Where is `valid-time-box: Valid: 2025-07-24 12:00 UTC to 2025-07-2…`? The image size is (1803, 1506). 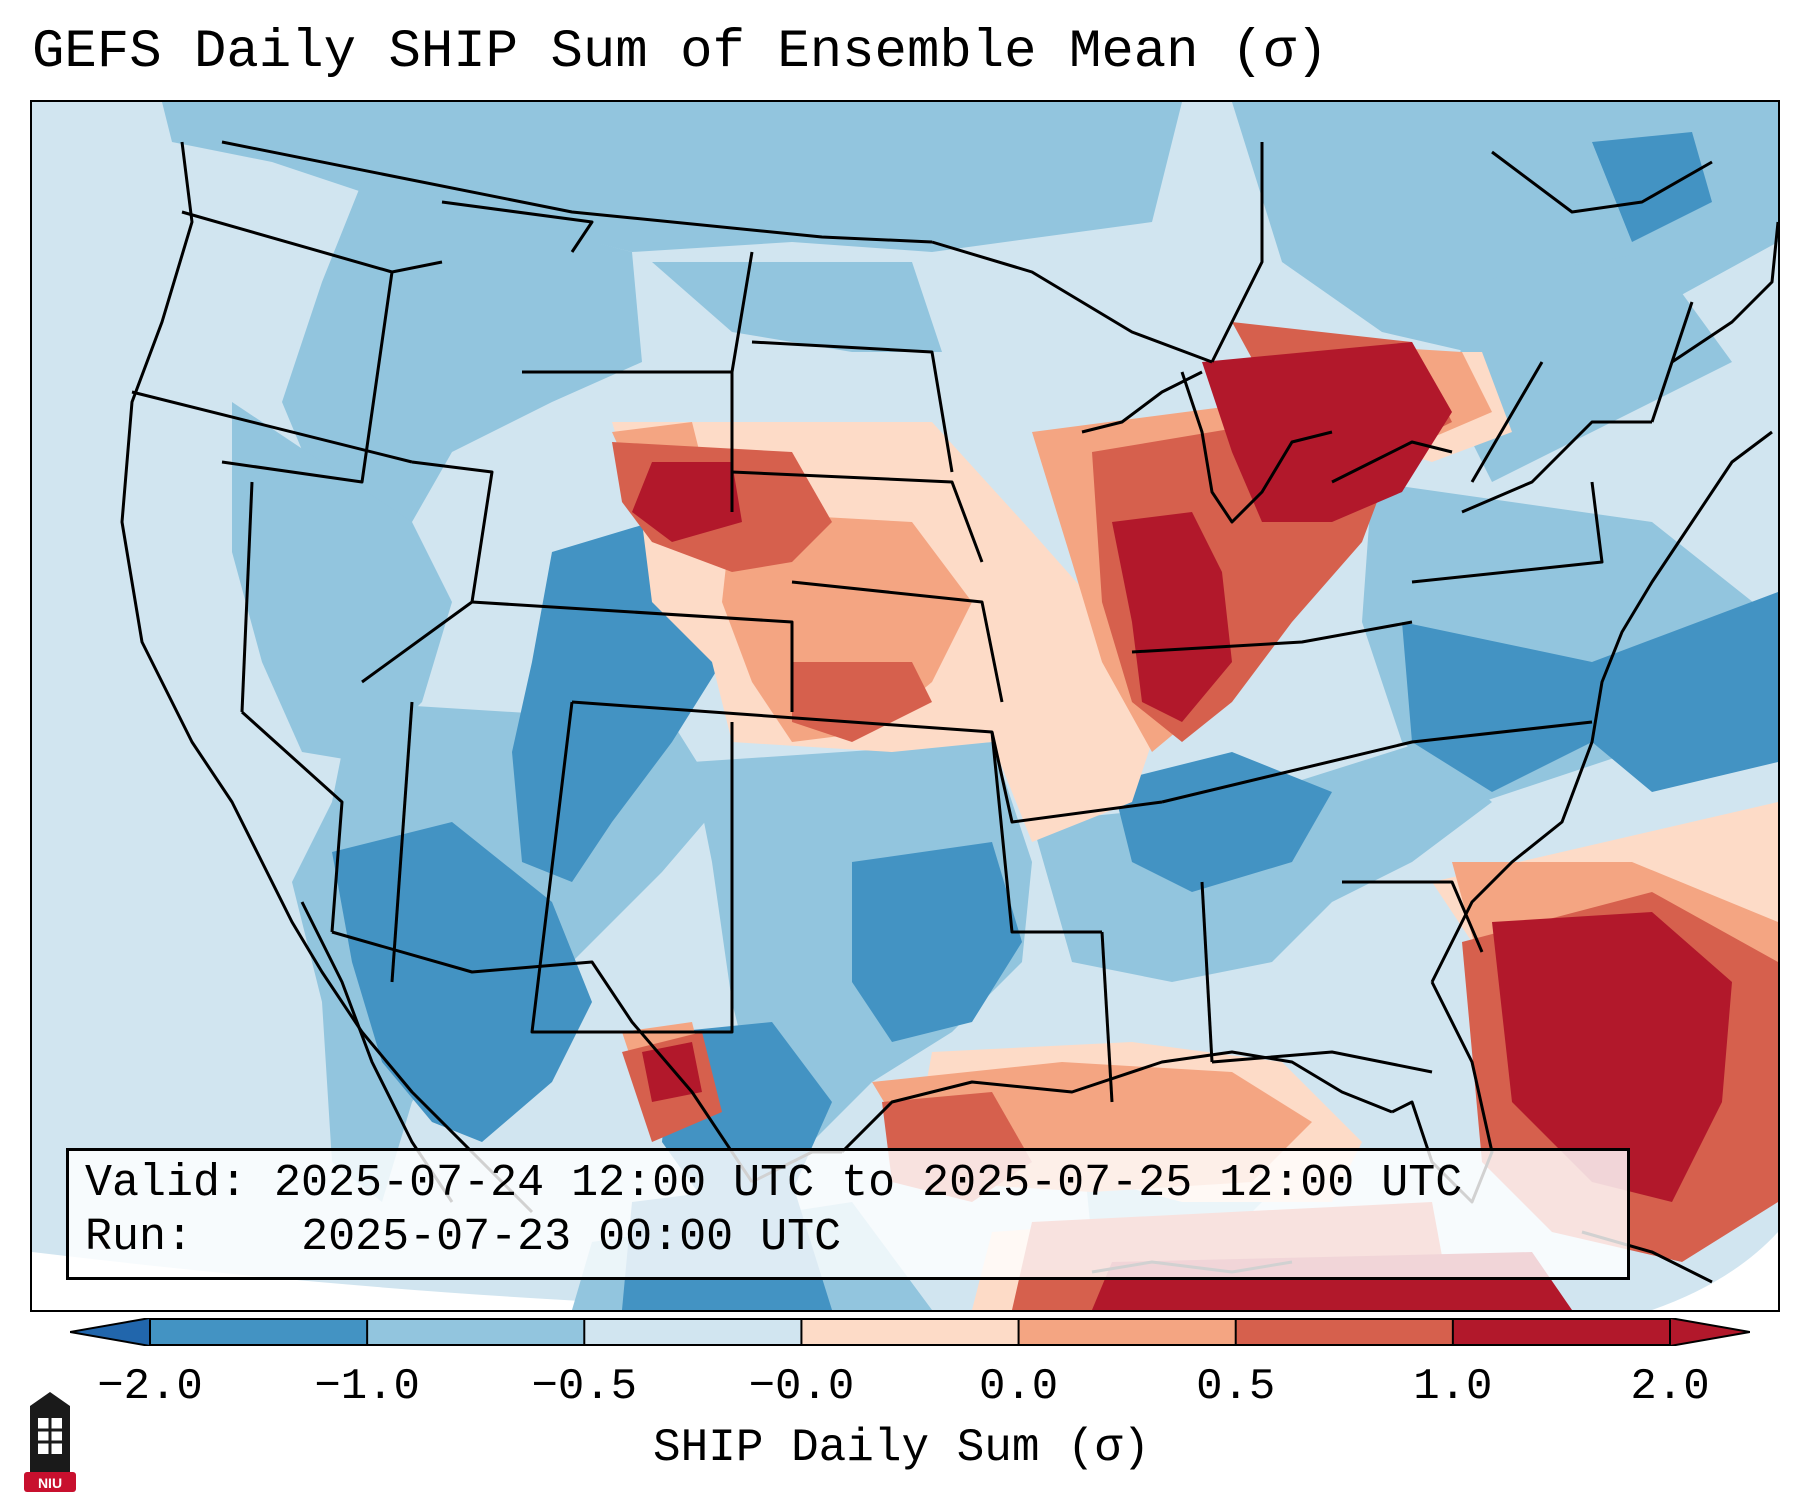
valid-time-box: Valid: 2025-07-24 12:00 UTC to 2025-07-2… is located at coordinates (848, 1214).